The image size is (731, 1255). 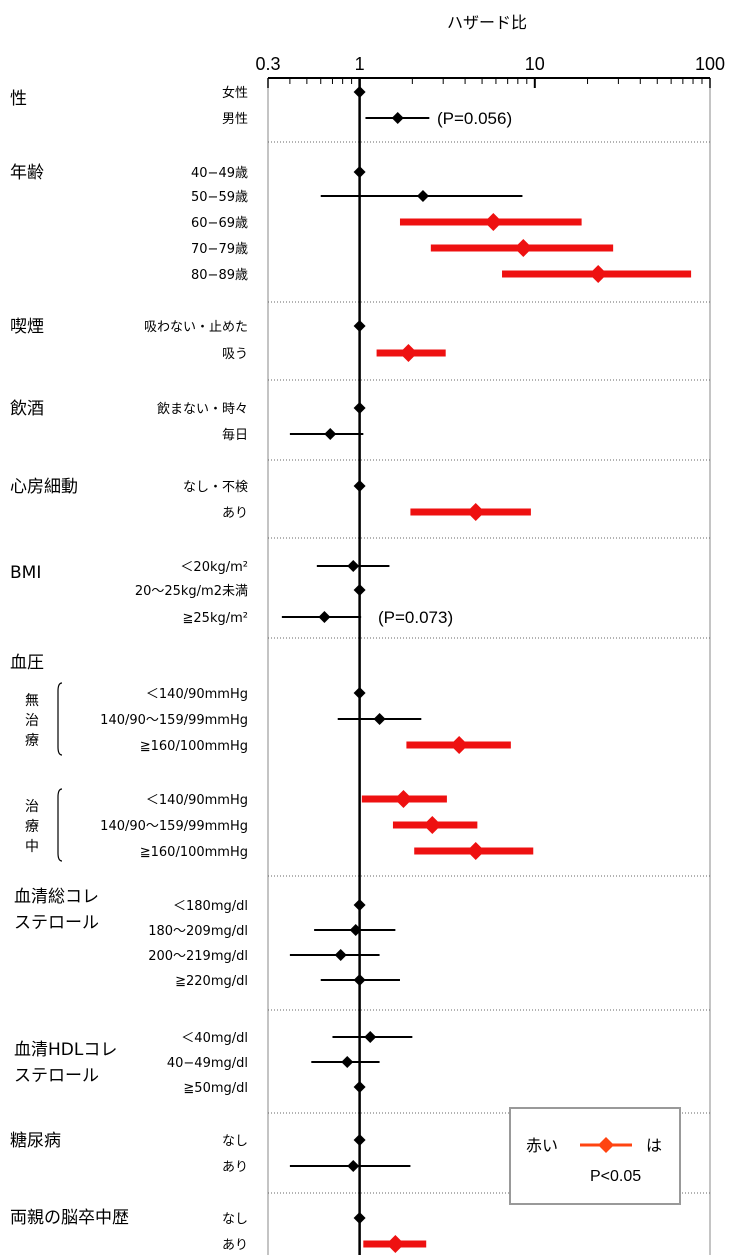 I want to click on p-value-annotations: (P=0.056) (P=0.073), so click(x=445, y=368).